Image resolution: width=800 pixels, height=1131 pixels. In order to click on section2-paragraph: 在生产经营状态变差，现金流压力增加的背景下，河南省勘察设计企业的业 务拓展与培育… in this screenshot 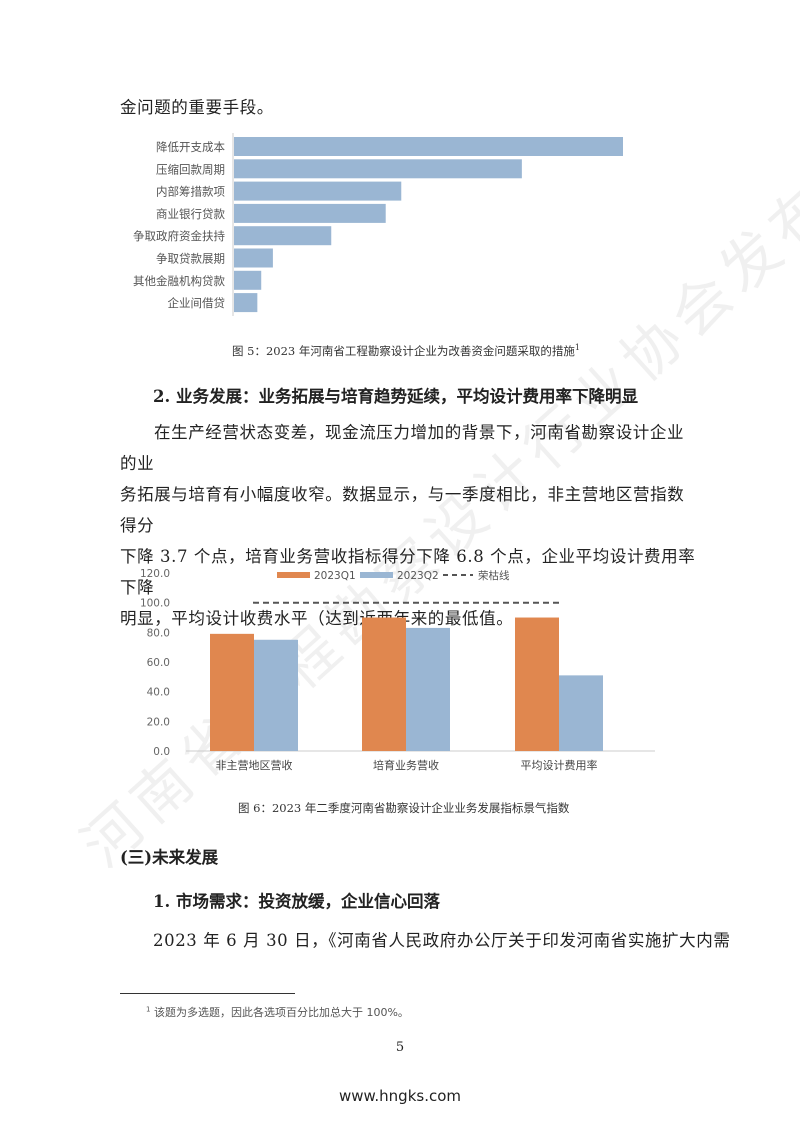, I will do `click(410, 525)`.